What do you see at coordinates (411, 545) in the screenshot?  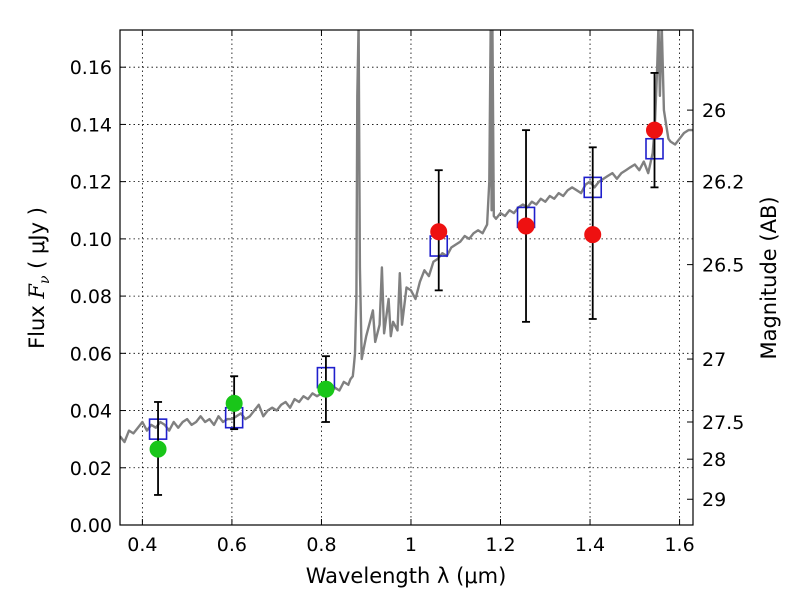 I see `x-tick-label: 1` at bounding box center [411, 545].